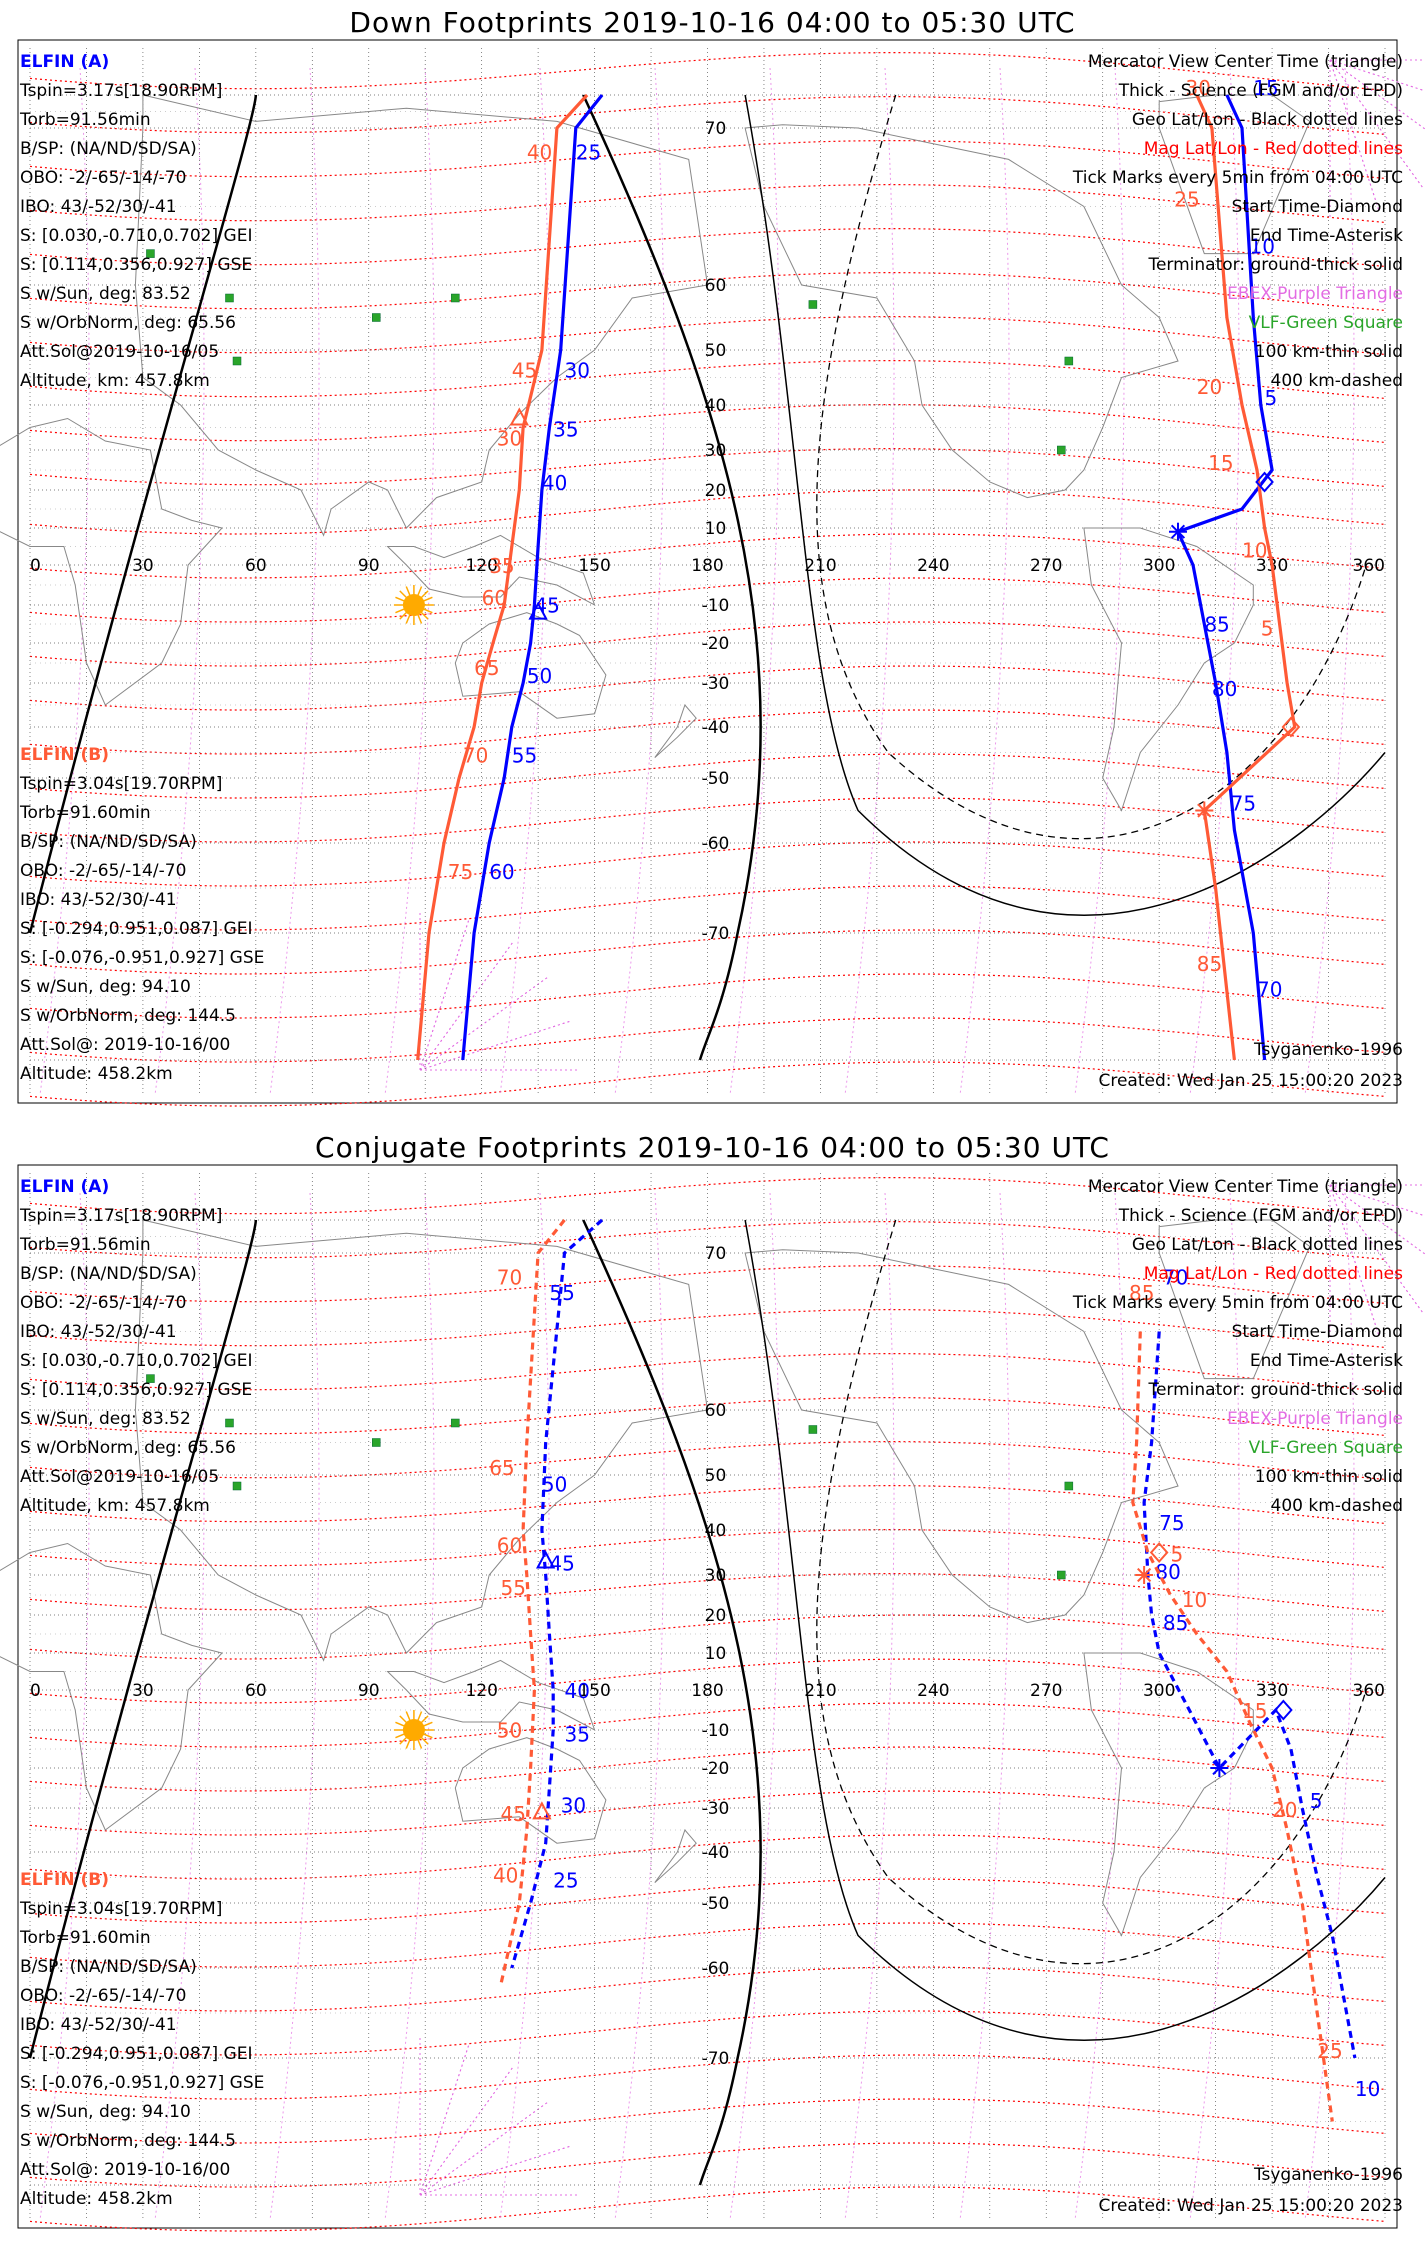 The image size is (1425, 2250). Describe the element at coordinates (105, 987) in the screenshot. I see `info-line: S w/Sun, deg: 94.10` at that location.